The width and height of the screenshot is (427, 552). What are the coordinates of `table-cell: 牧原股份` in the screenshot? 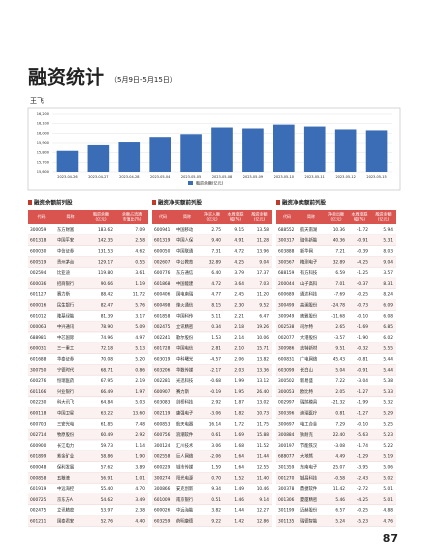 It's located at (66, 434).